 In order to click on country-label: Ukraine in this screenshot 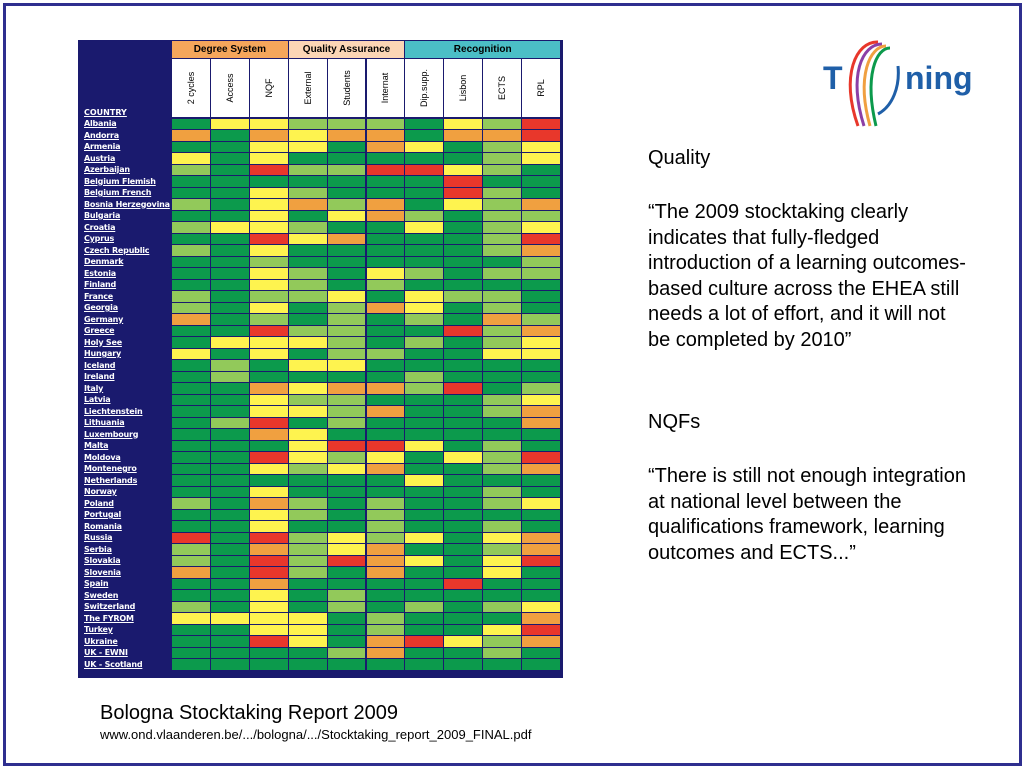, I will do `click(101, 641)`.